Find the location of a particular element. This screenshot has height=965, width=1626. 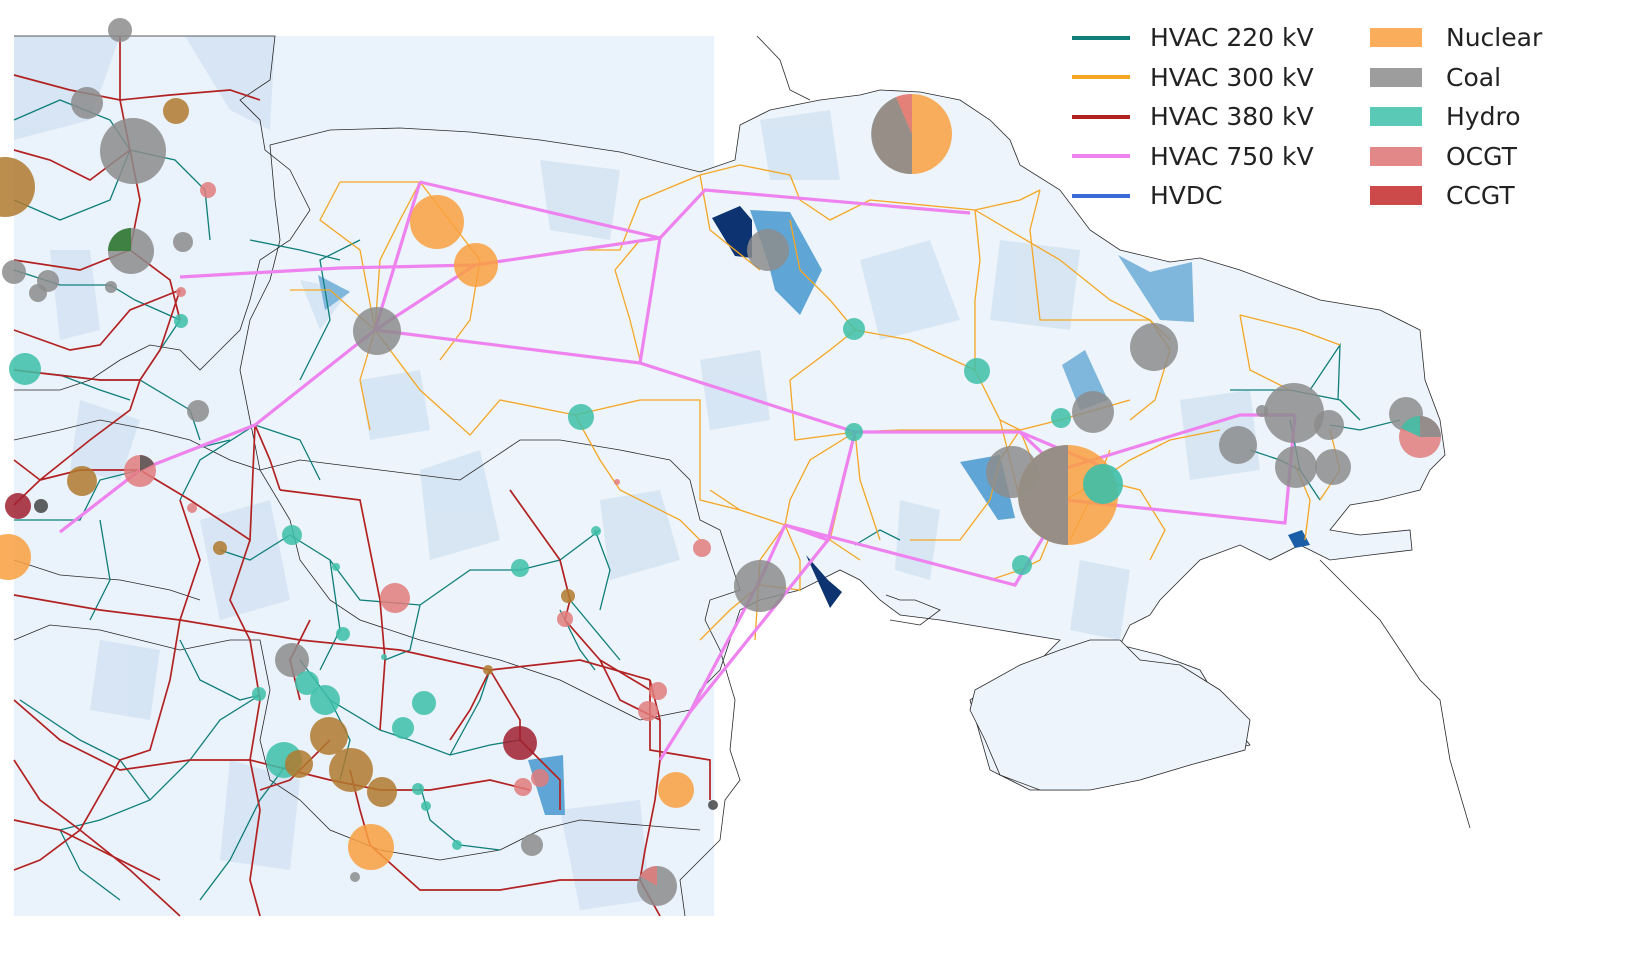

legend-item-hvac-380: HVAC 380 kV is located at coordinates (1193, 117).